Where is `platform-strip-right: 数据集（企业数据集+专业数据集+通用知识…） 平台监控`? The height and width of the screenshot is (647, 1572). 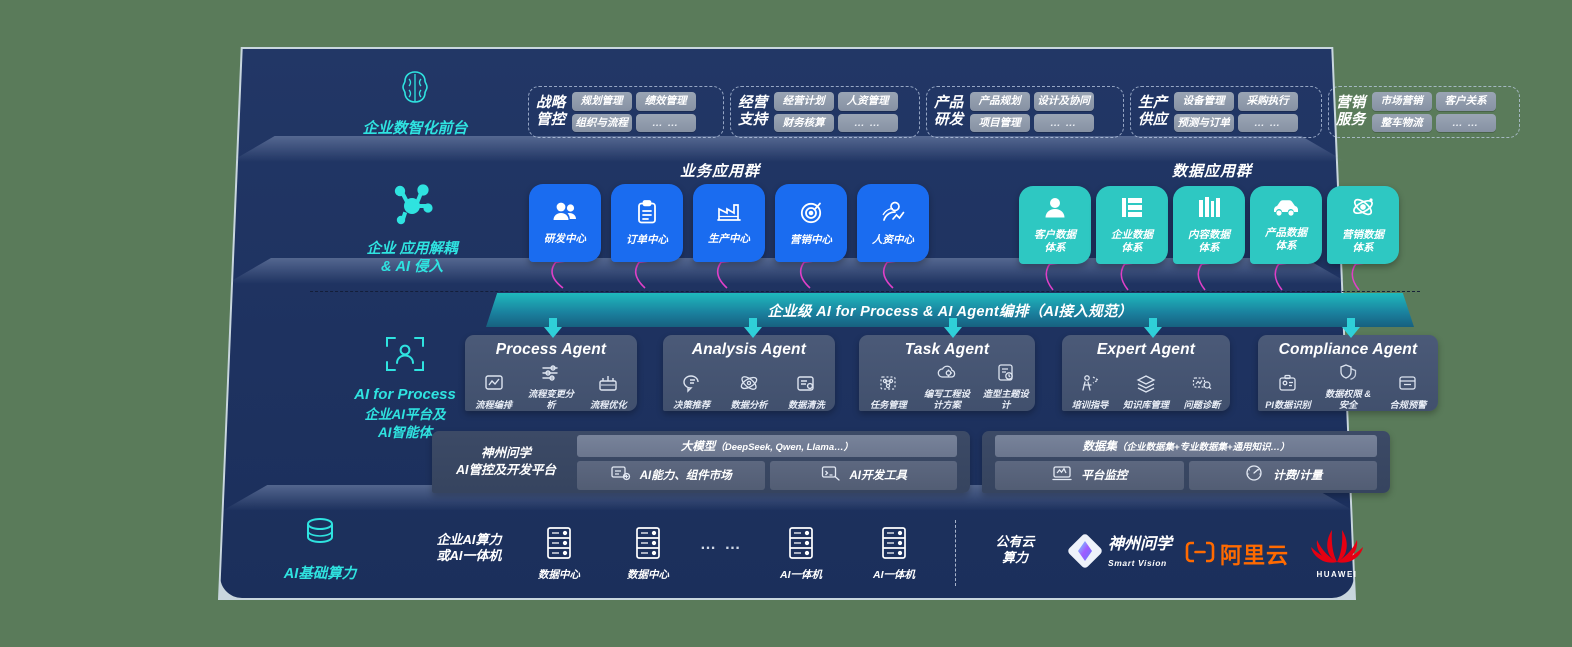 platform-strip-right: 数据集（企业数据集+专业数据集+通用知识…） 平台监控 is located at coordinates (1186, 462).